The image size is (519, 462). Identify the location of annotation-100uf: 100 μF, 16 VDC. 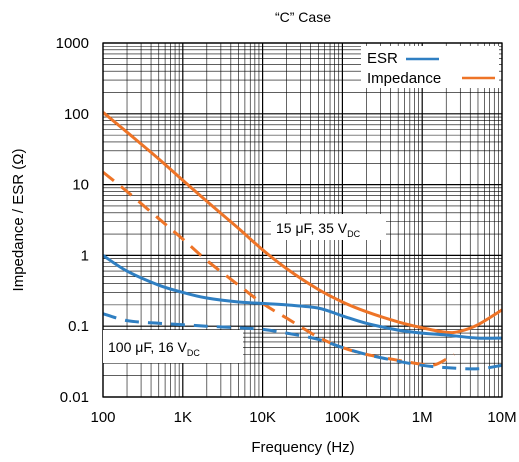
(173, 346).